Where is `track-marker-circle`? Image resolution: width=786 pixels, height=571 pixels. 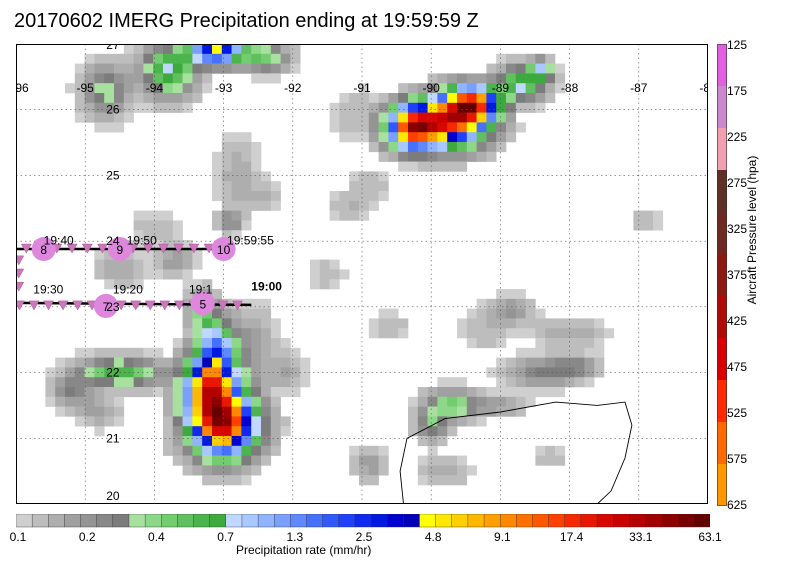 track-marker-circle is located at coordinates (202, 303).